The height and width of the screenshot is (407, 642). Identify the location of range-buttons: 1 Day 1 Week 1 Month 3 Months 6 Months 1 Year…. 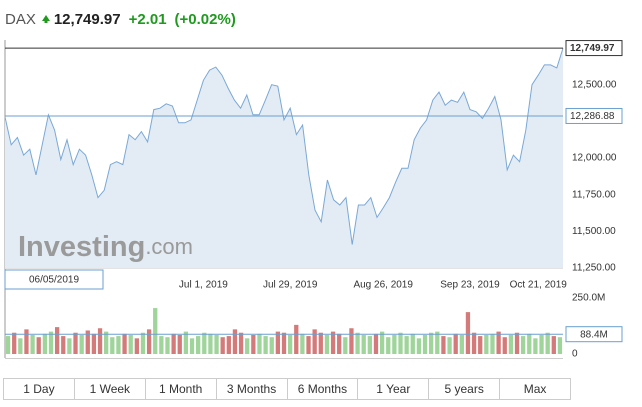
(287, 389).